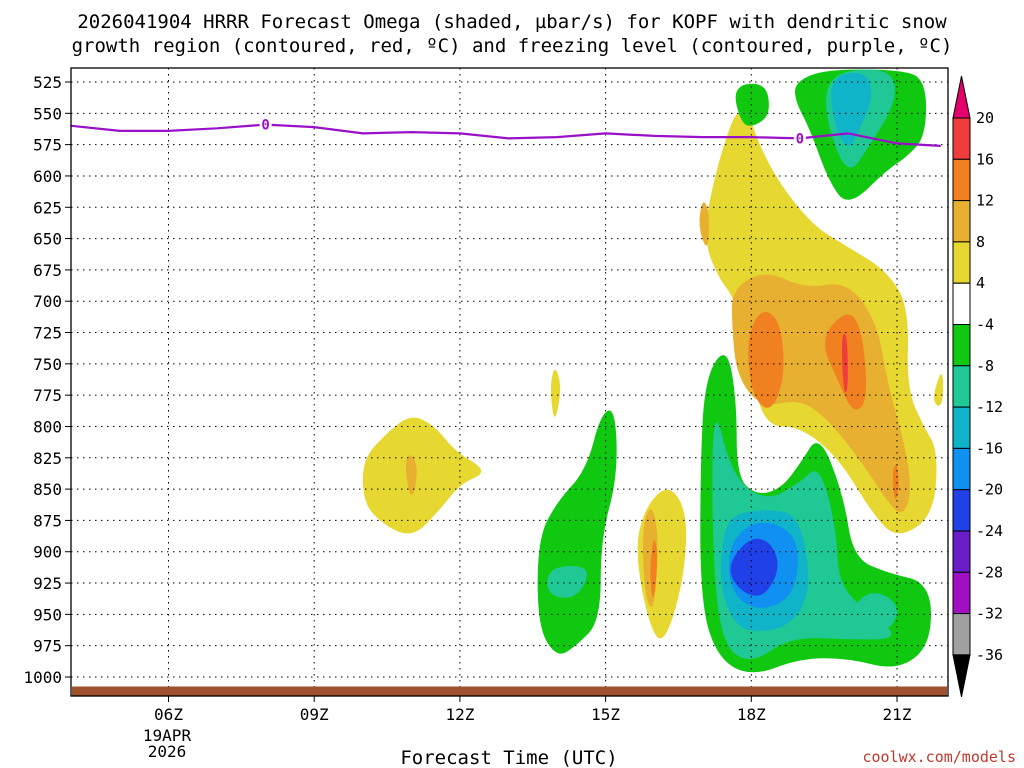  I want to click on y-tick-label: 525, so click(47, 82).